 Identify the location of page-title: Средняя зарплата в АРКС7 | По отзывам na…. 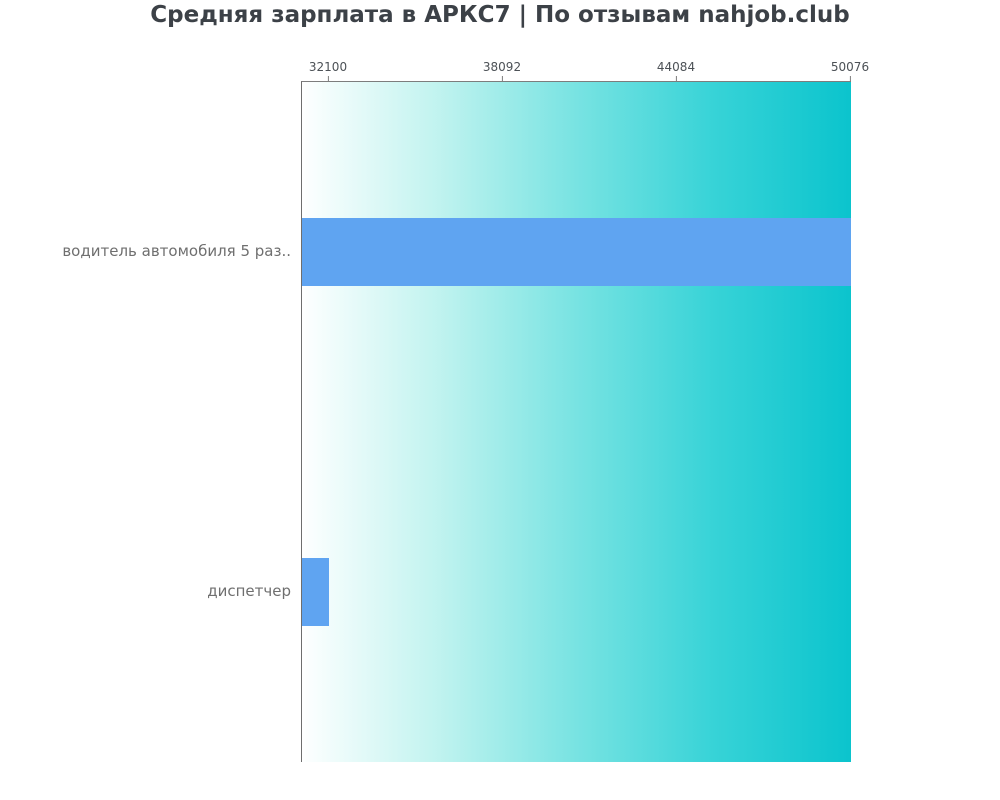
(500, 15).